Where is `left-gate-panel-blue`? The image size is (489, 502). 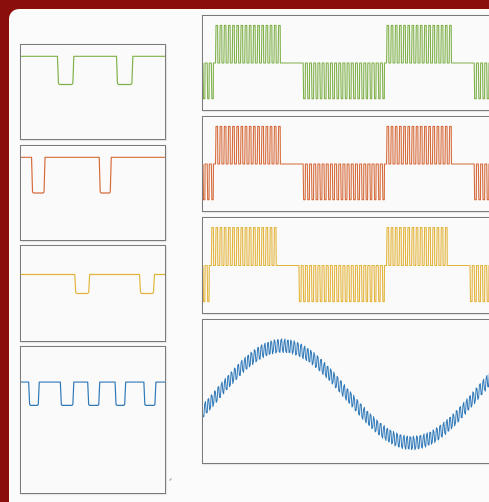 left-gate-panel-blue is located at coordinates (93, 420).